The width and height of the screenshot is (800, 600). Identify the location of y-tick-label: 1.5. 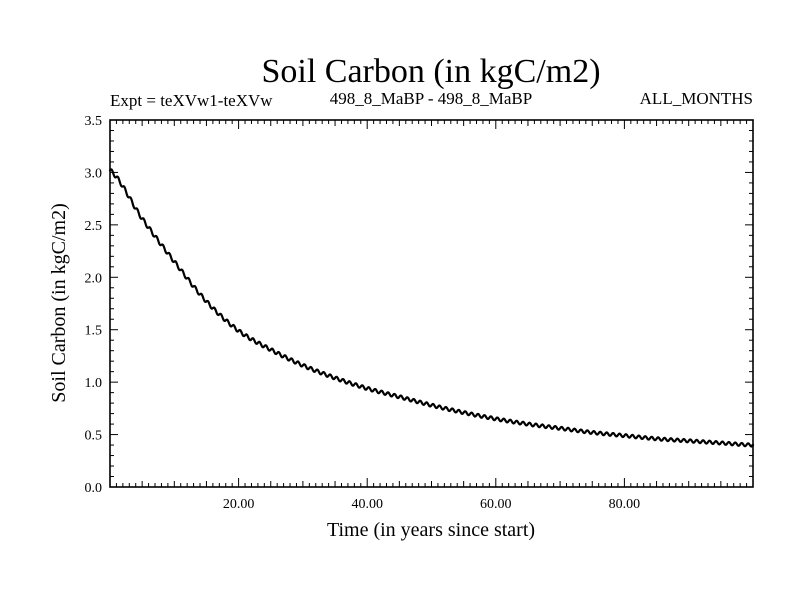
(94, 331).